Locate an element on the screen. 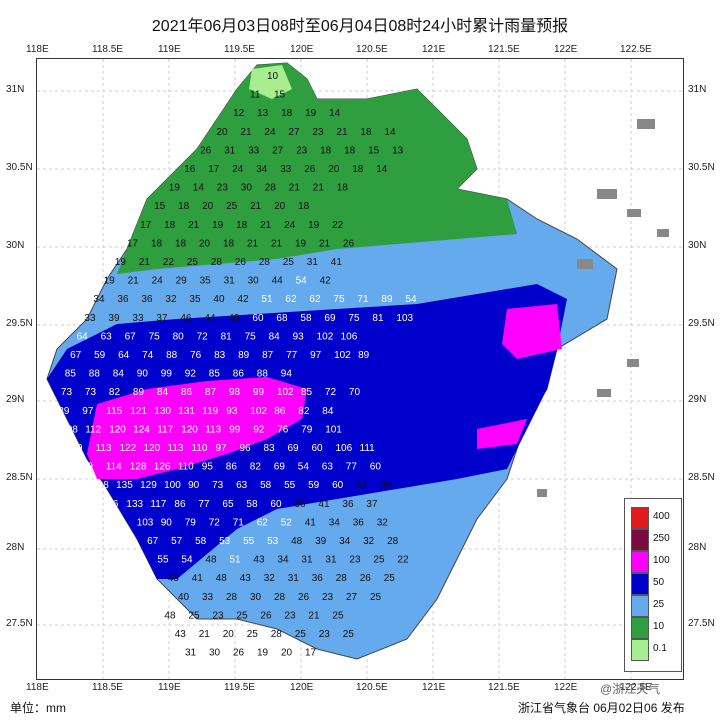 The image size is (720, 721). rainfall-value: 77 is located at coordinates (352, 467).